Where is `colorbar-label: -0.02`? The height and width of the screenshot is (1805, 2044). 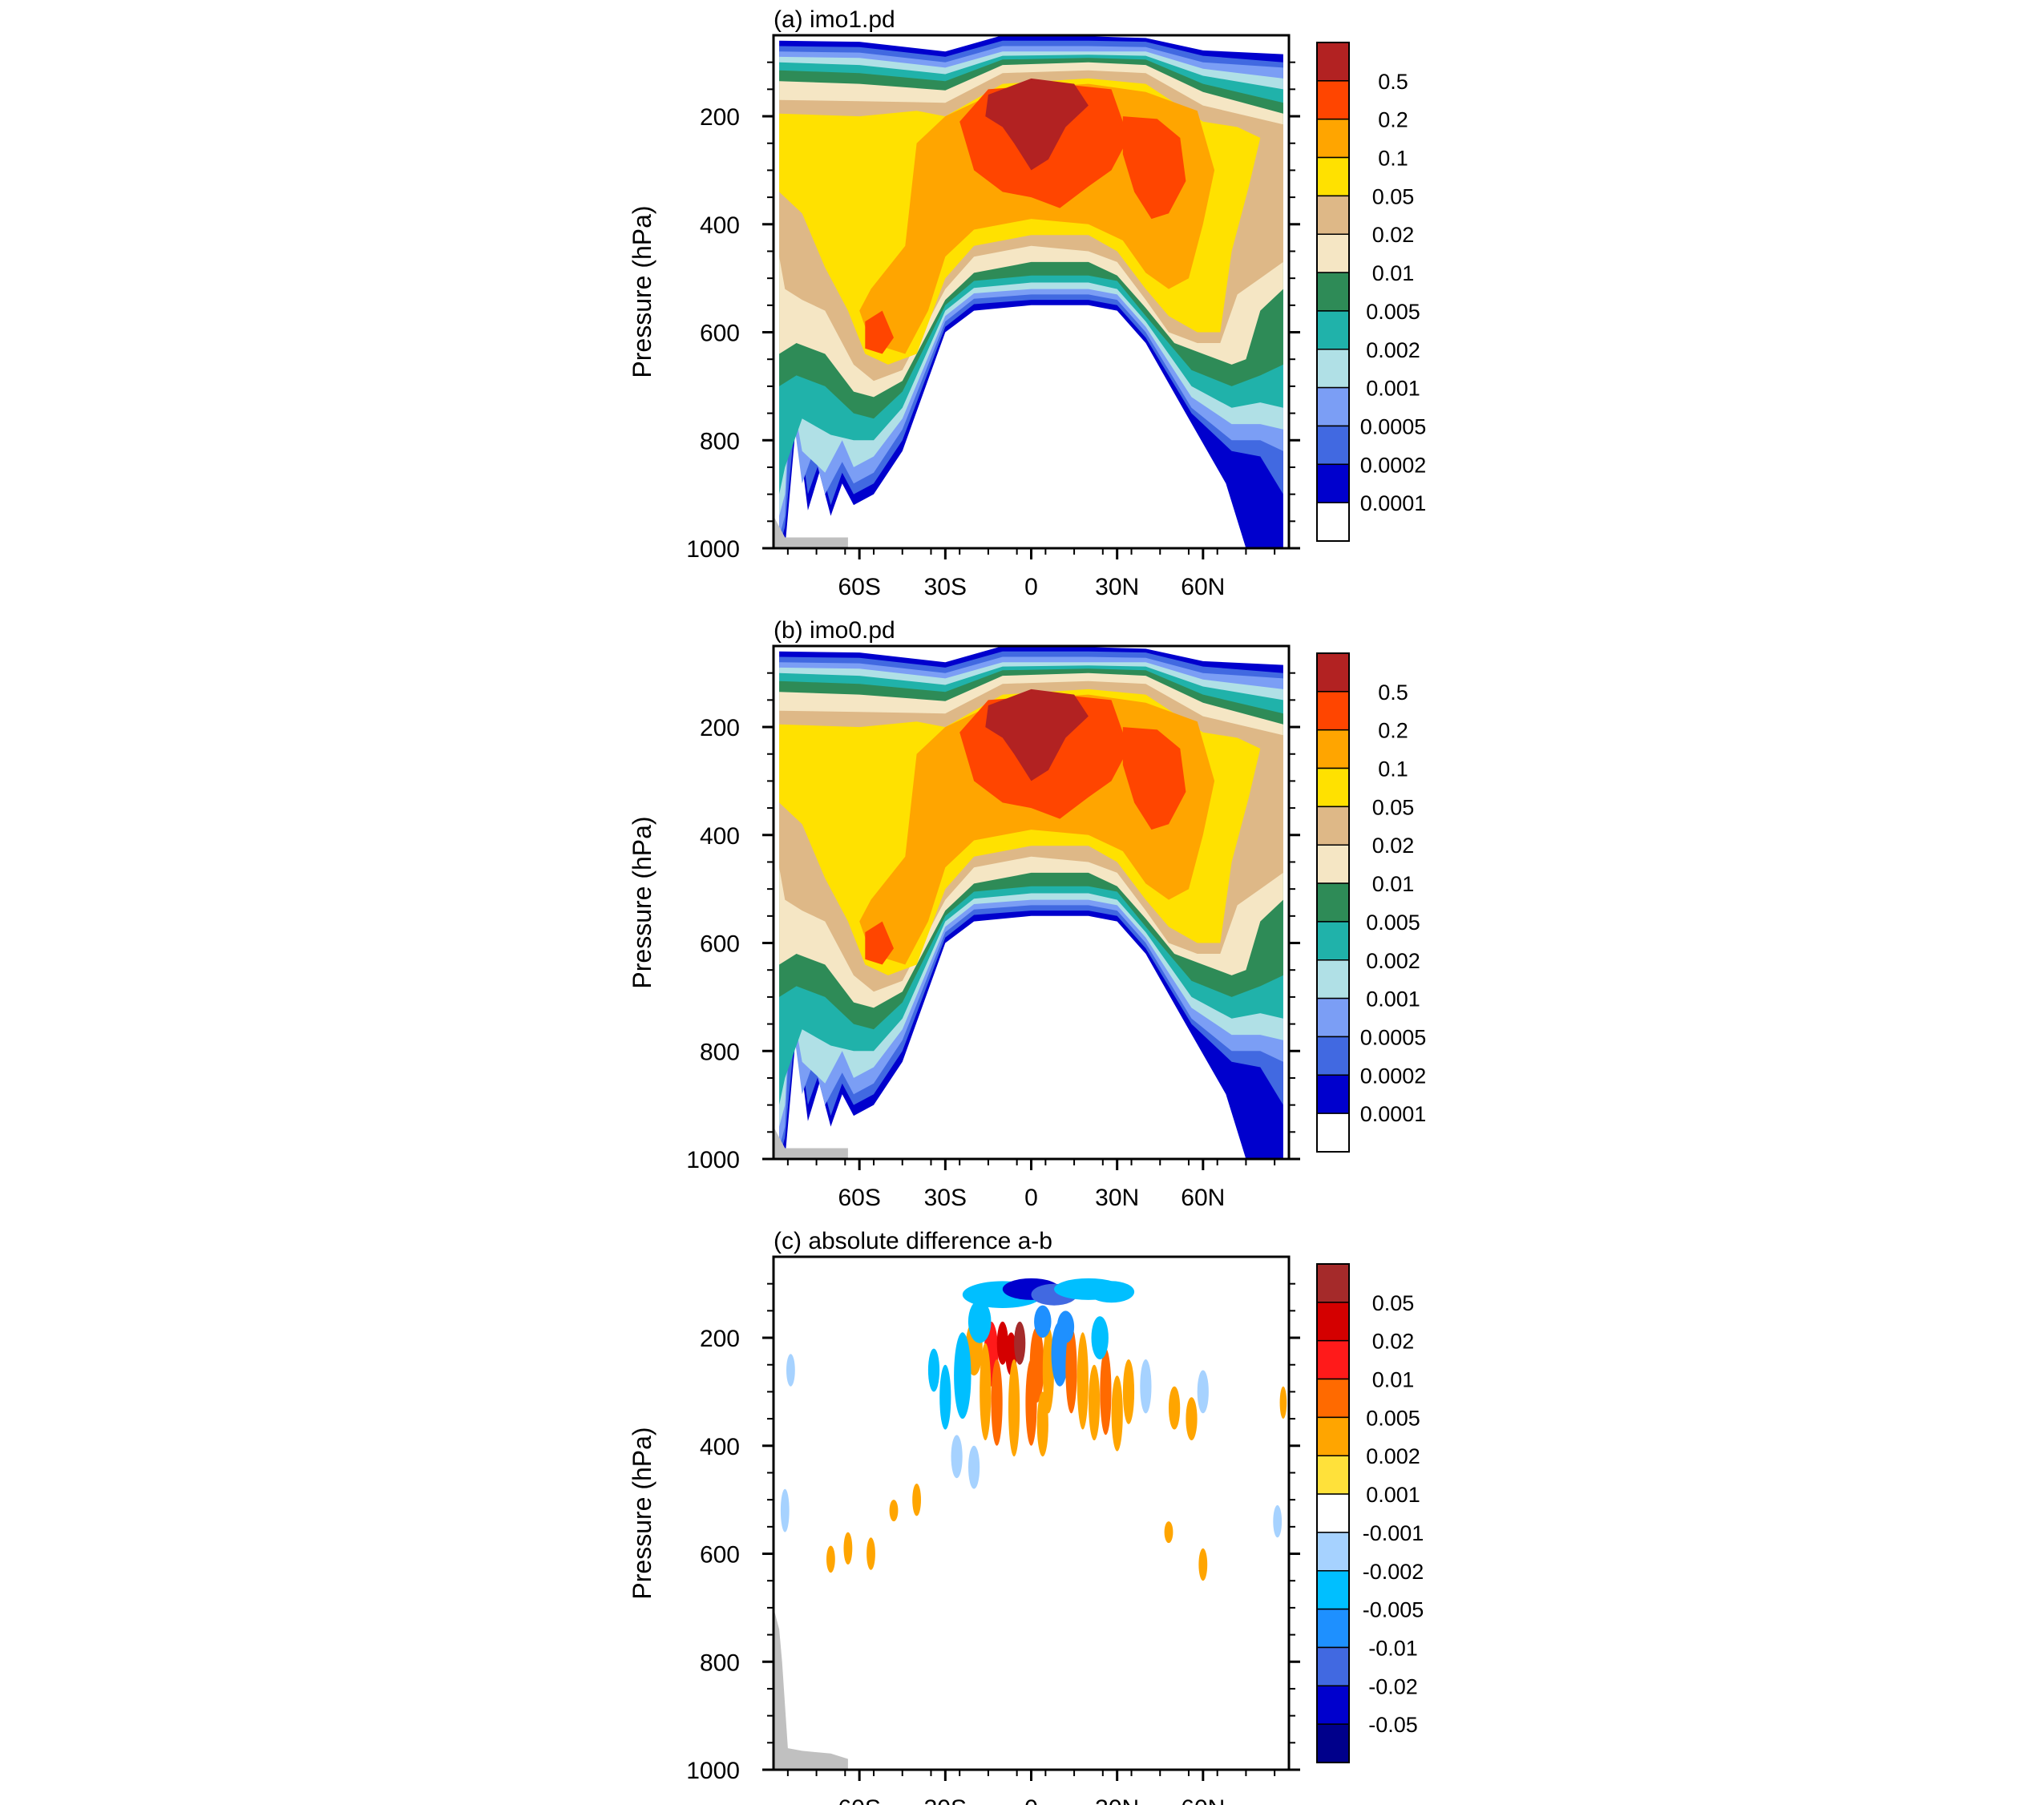 colorbar-label: -0.02 is located at coordinates (1393, 1686).